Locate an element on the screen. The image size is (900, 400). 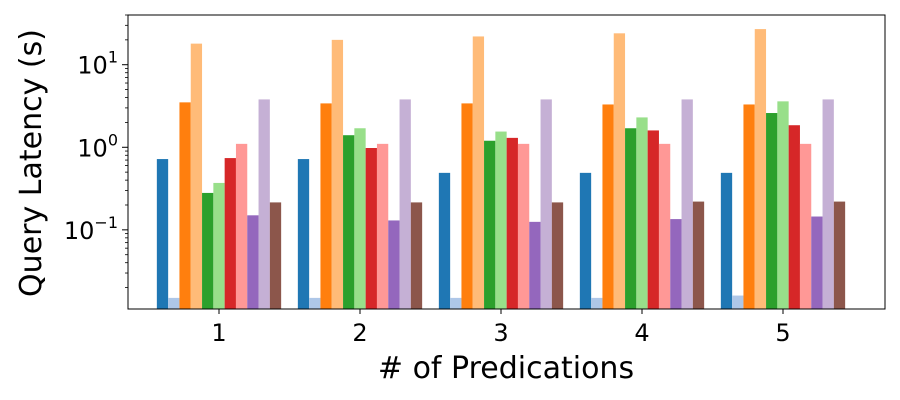
bar-cat4-s8 is located at coordinates (664, 226).